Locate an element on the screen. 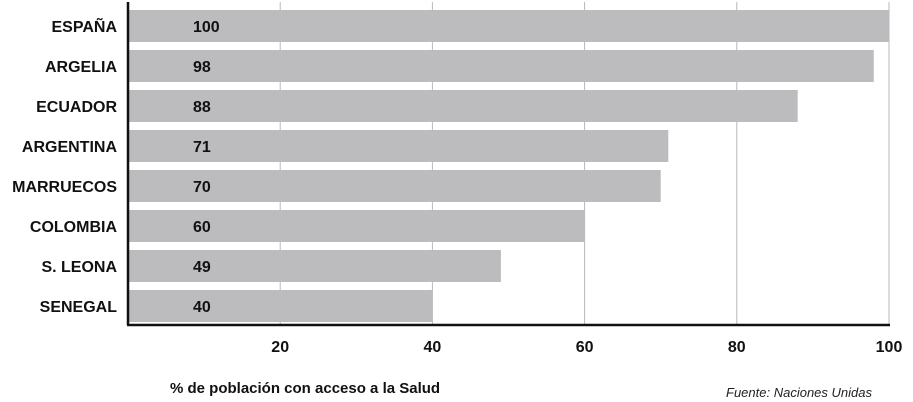  category-label-s-leona: S. LEONA is located at coordinates (79, 267).